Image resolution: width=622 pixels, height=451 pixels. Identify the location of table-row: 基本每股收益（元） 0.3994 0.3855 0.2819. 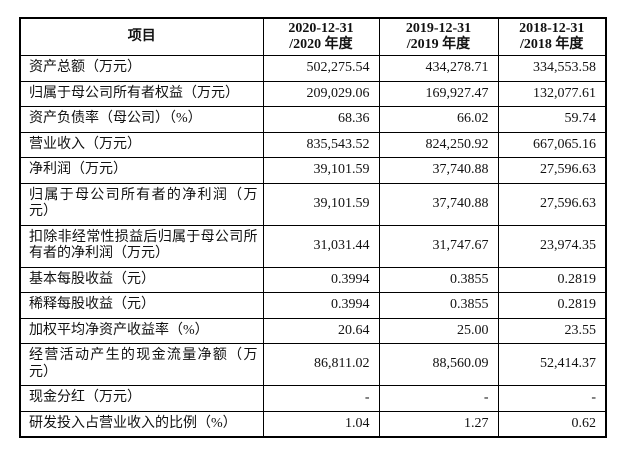
(313, 279).